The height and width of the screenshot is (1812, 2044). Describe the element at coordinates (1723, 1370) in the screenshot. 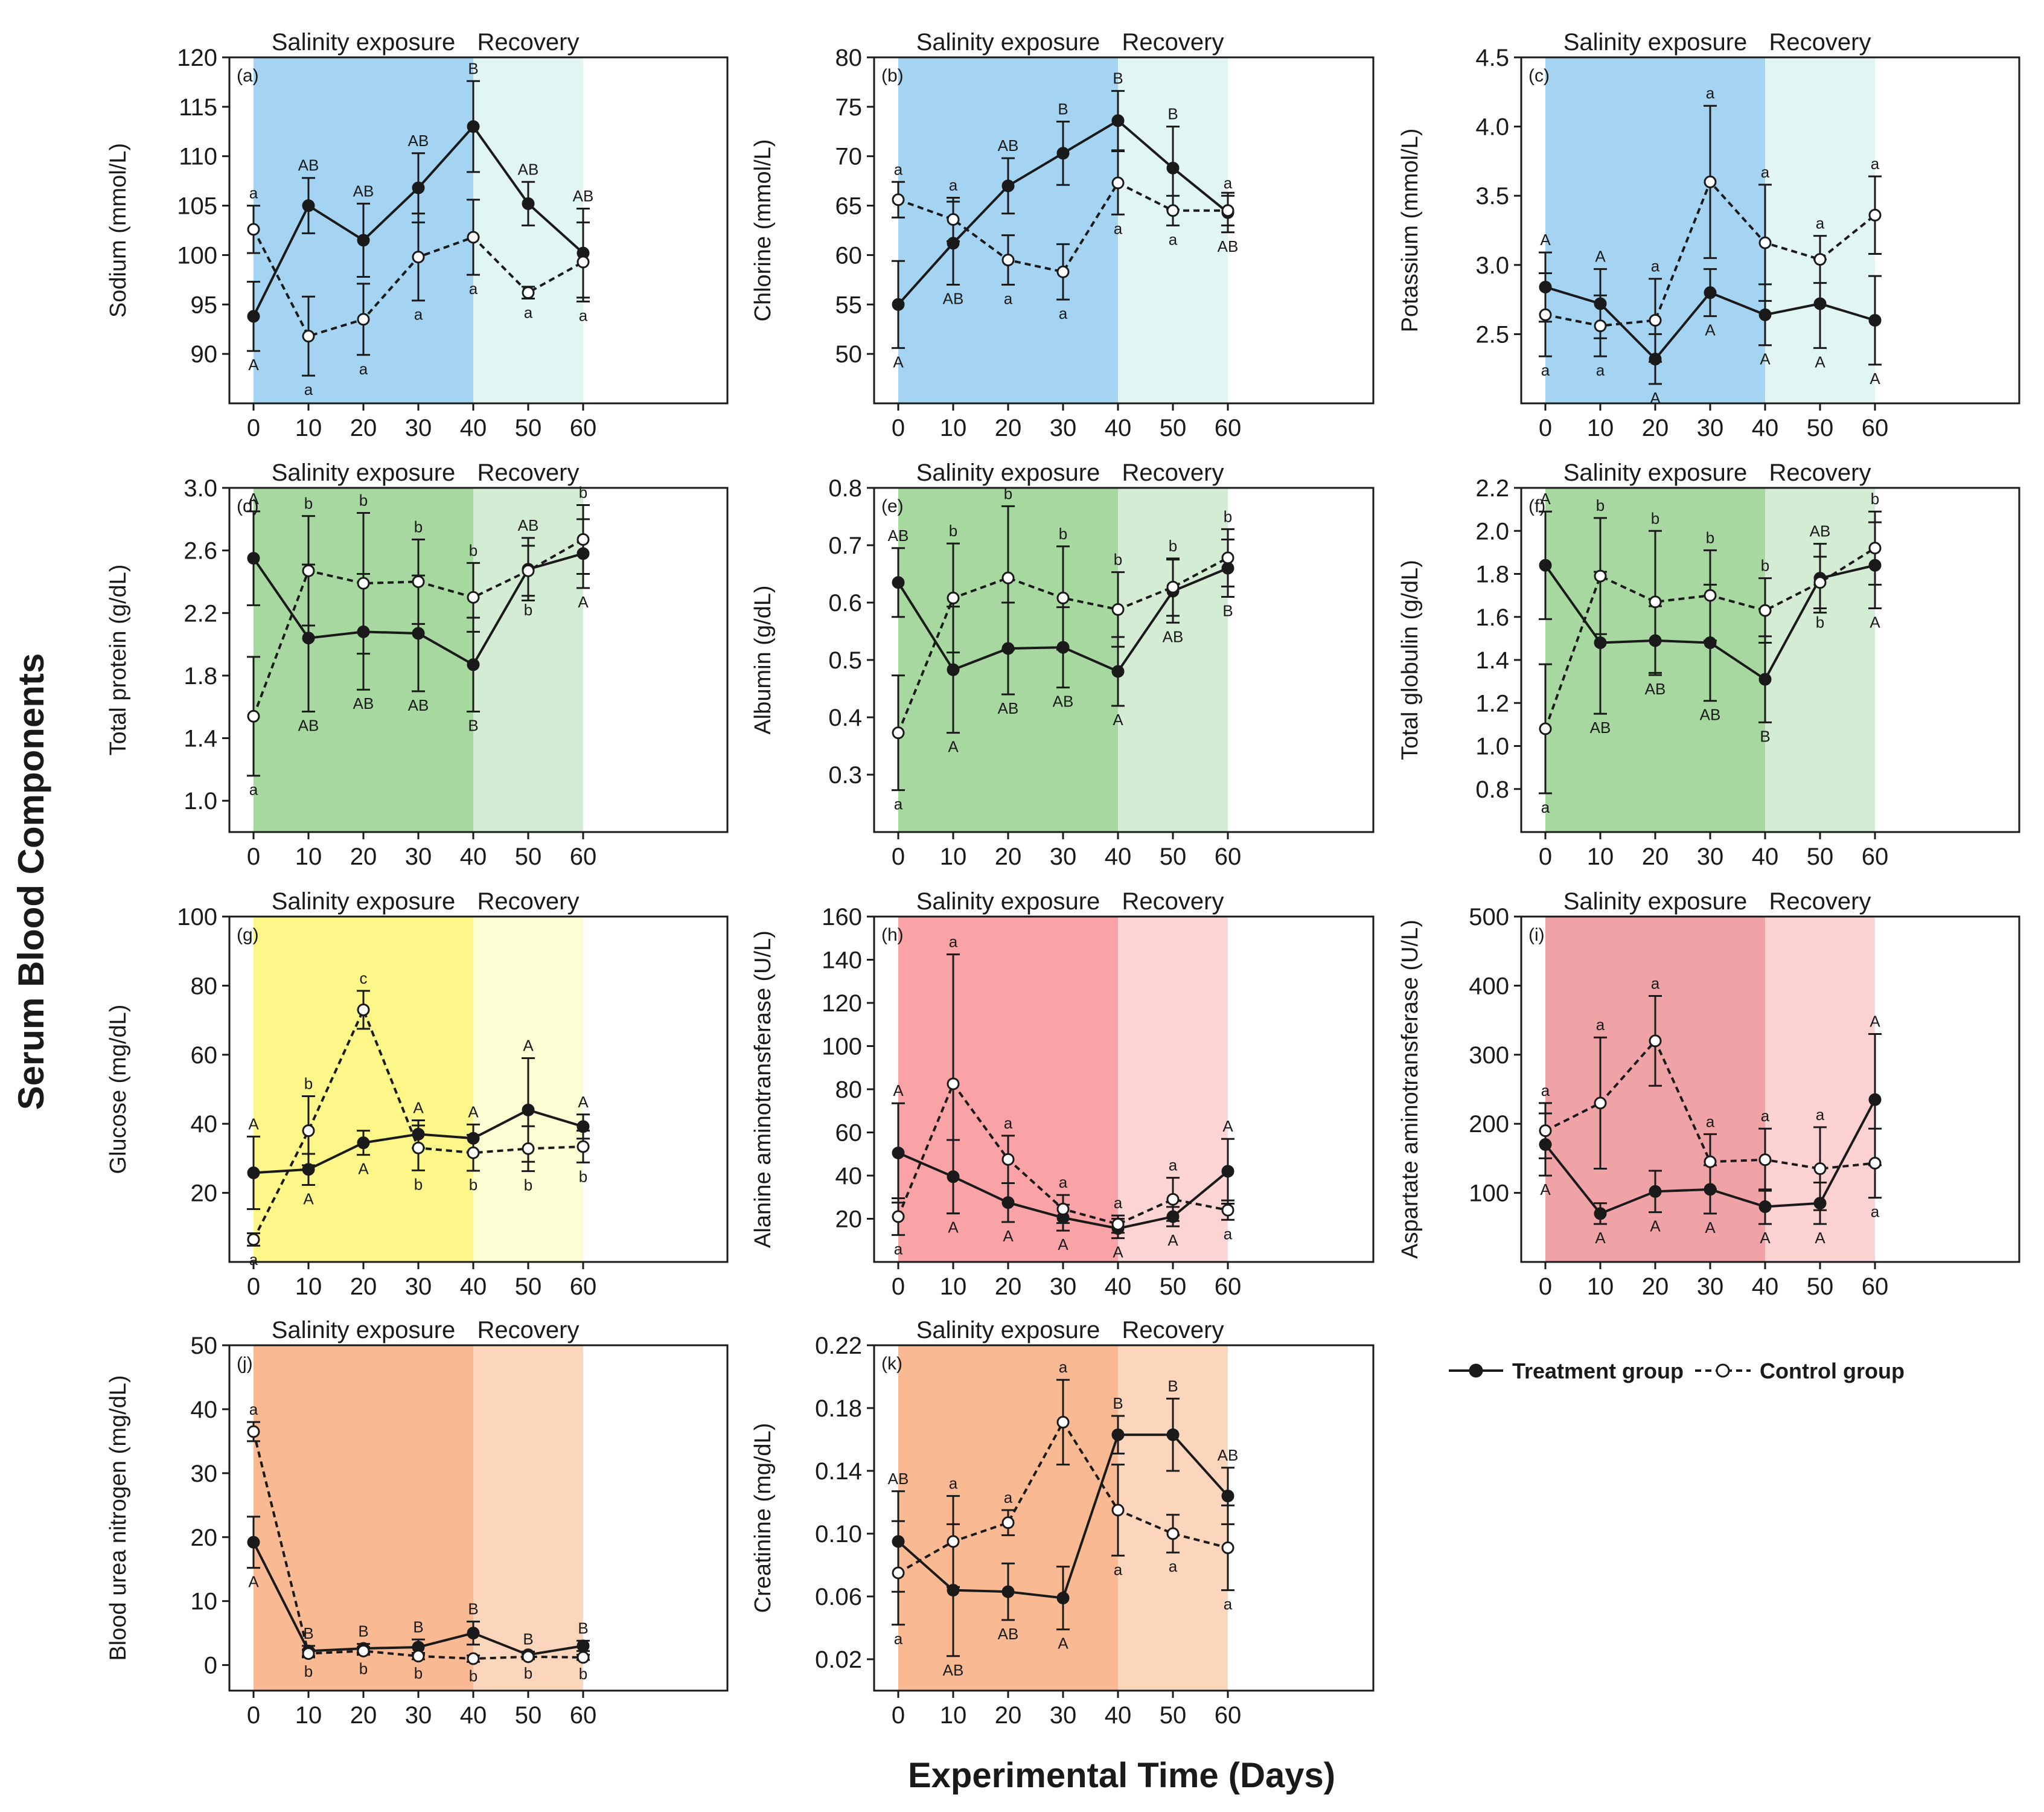

I see `legend-control-marker` at that location.